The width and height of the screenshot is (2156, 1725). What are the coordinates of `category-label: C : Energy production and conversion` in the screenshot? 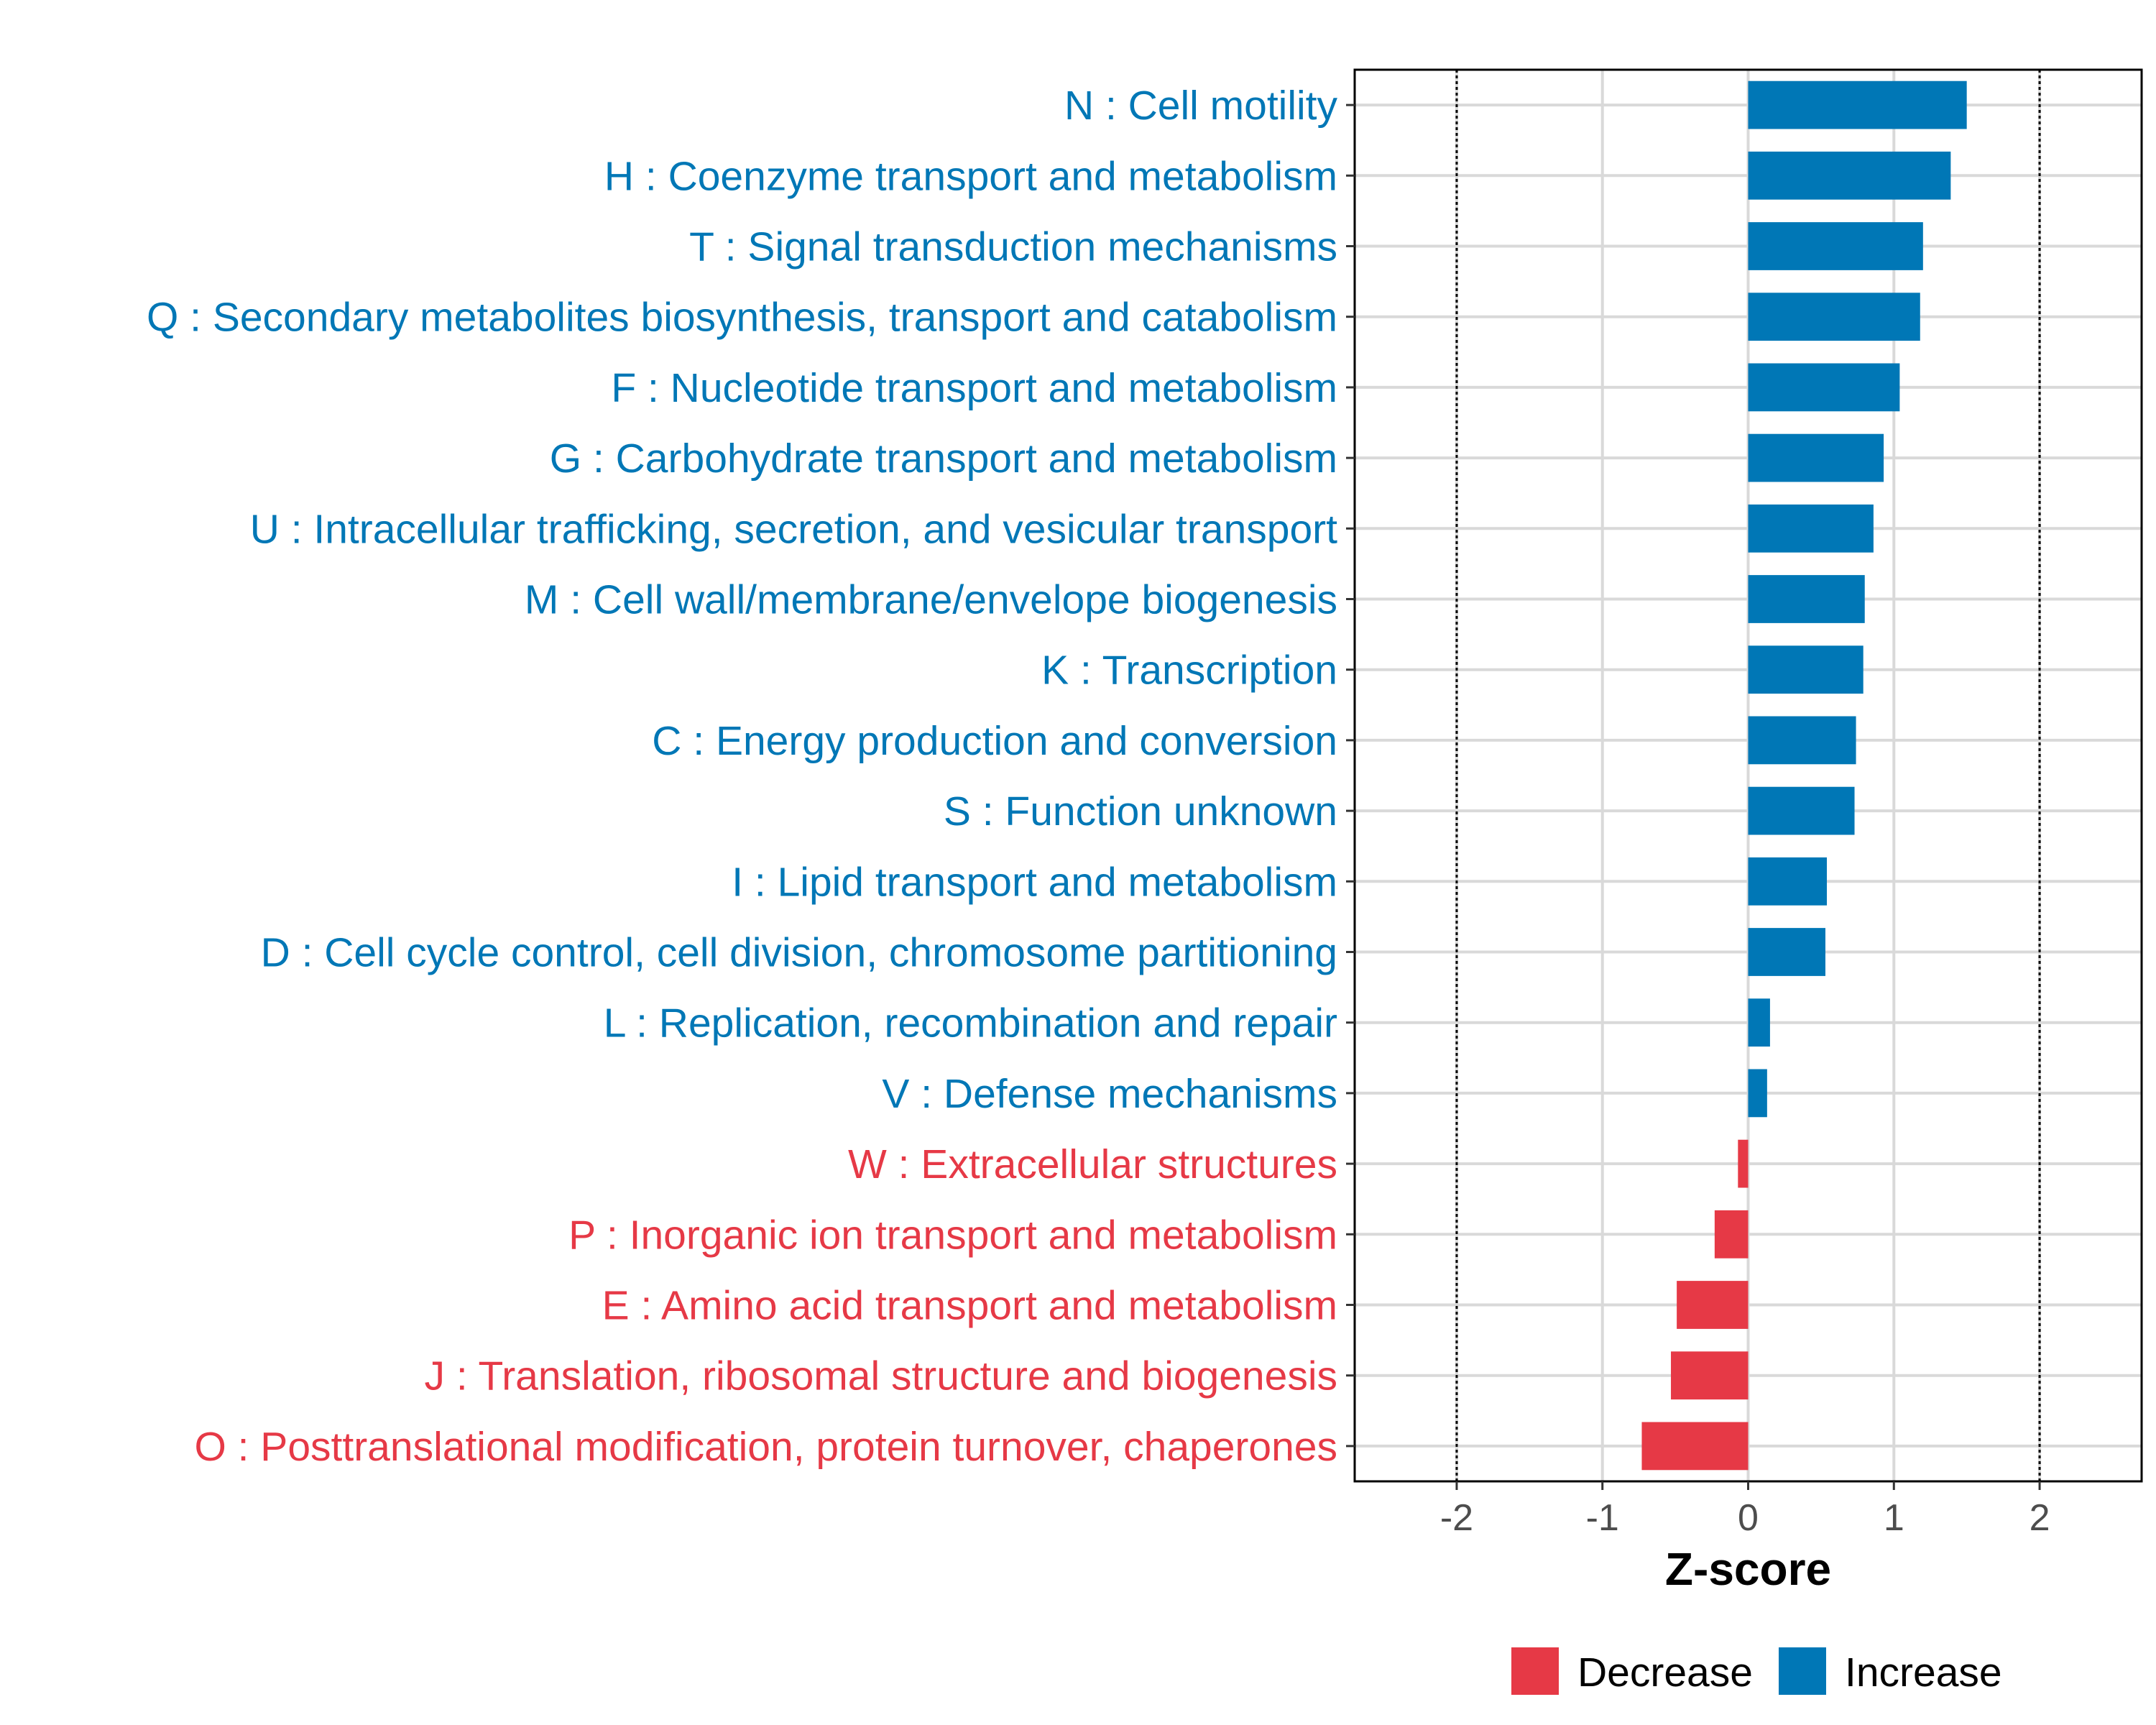 It's located at (994, 741).